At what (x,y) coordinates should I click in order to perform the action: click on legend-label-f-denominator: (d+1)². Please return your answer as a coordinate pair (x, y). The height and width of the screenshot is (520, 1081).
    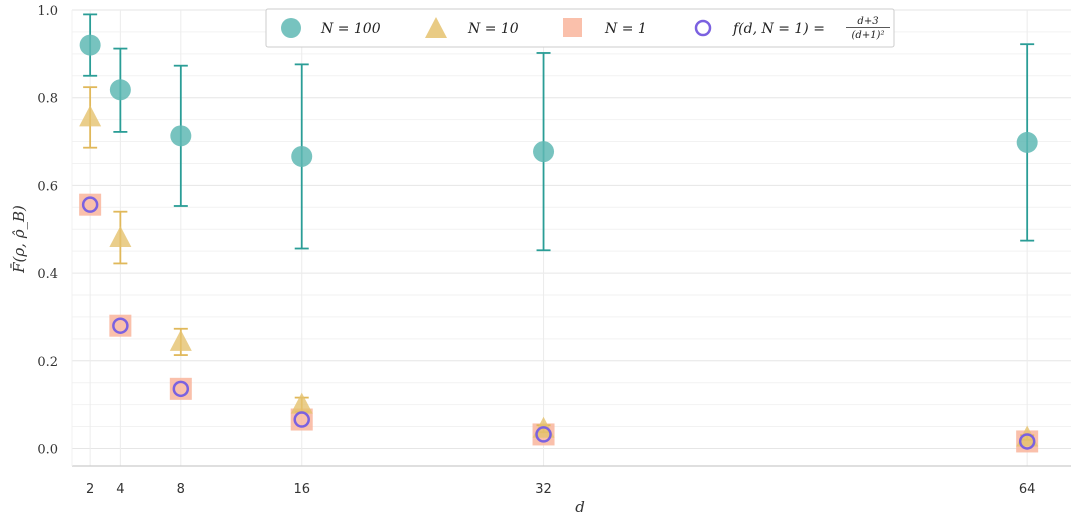
    Looking at the image, I should click on (868, 35).